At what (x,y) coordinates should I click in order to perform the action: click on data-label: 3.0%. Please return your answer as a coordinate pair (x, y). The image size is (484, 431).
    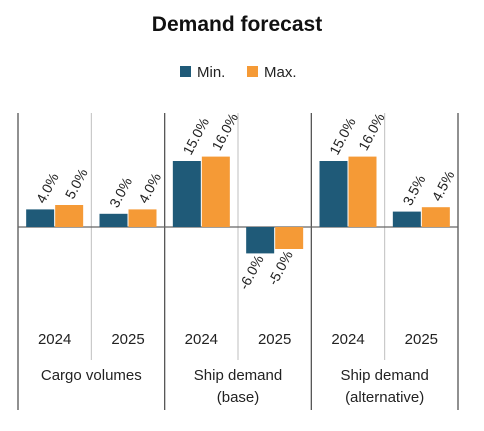
    Looking at the image, I should click on (120, 193).